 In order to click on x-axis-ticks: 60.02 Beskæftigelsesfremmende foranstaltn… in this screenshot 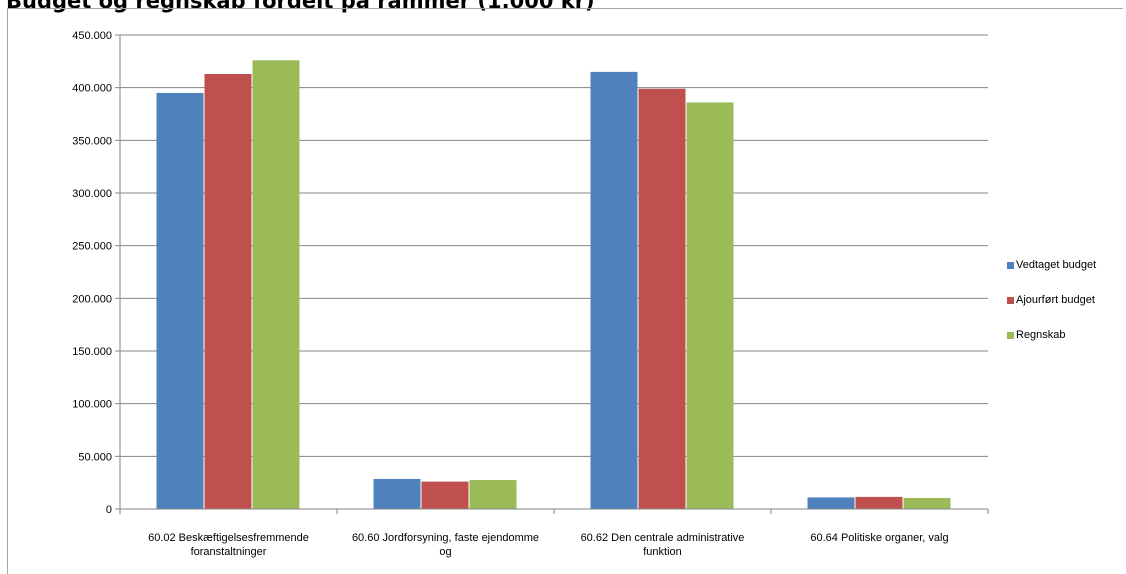, I will do `click(554, 533)`.